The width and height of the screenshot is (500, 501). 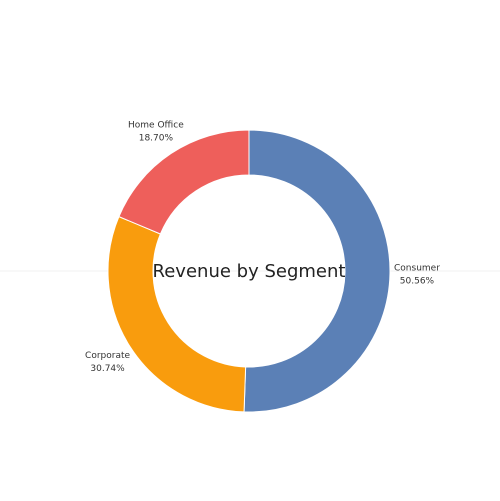 I want to click on segment-value-label: 18.70%, so click(x=156, y=139).